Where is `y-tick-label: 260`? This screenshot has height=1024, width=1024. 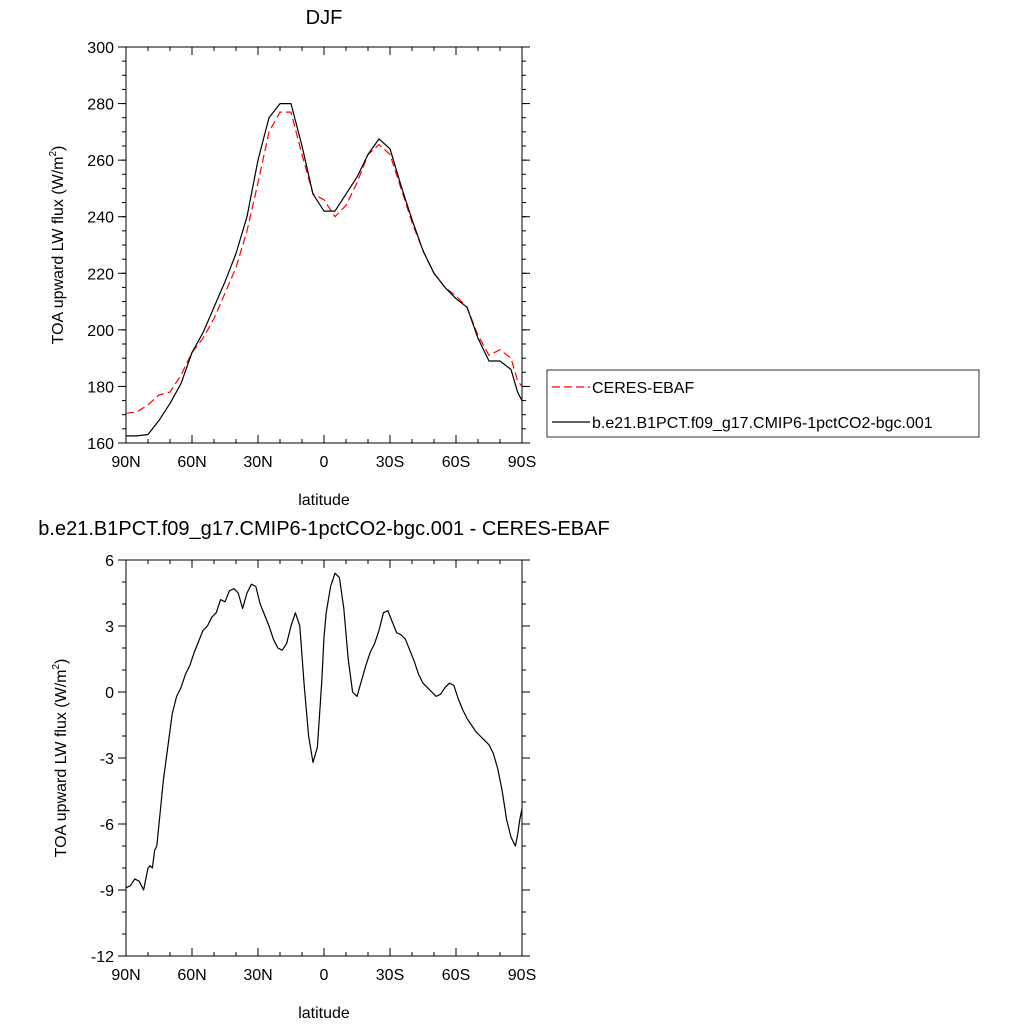
y-tick-label: 260 is located at coordinates (100, 161).